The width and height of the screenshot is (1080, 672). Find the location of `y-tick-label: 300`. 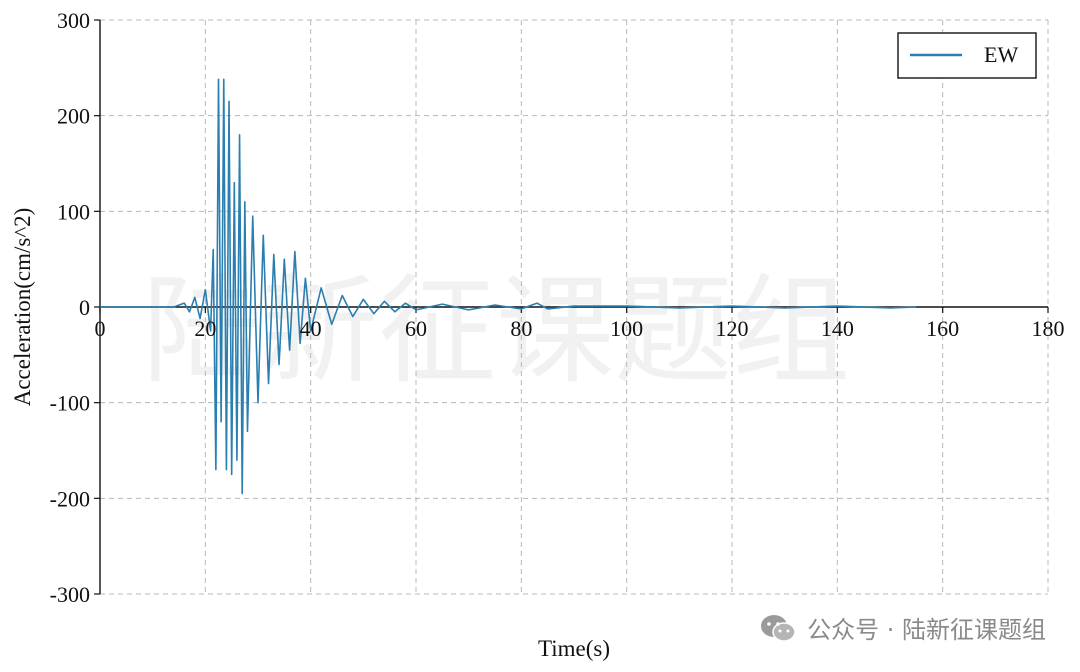

y-tick-label: 300 is located at coordinates (73, 20).